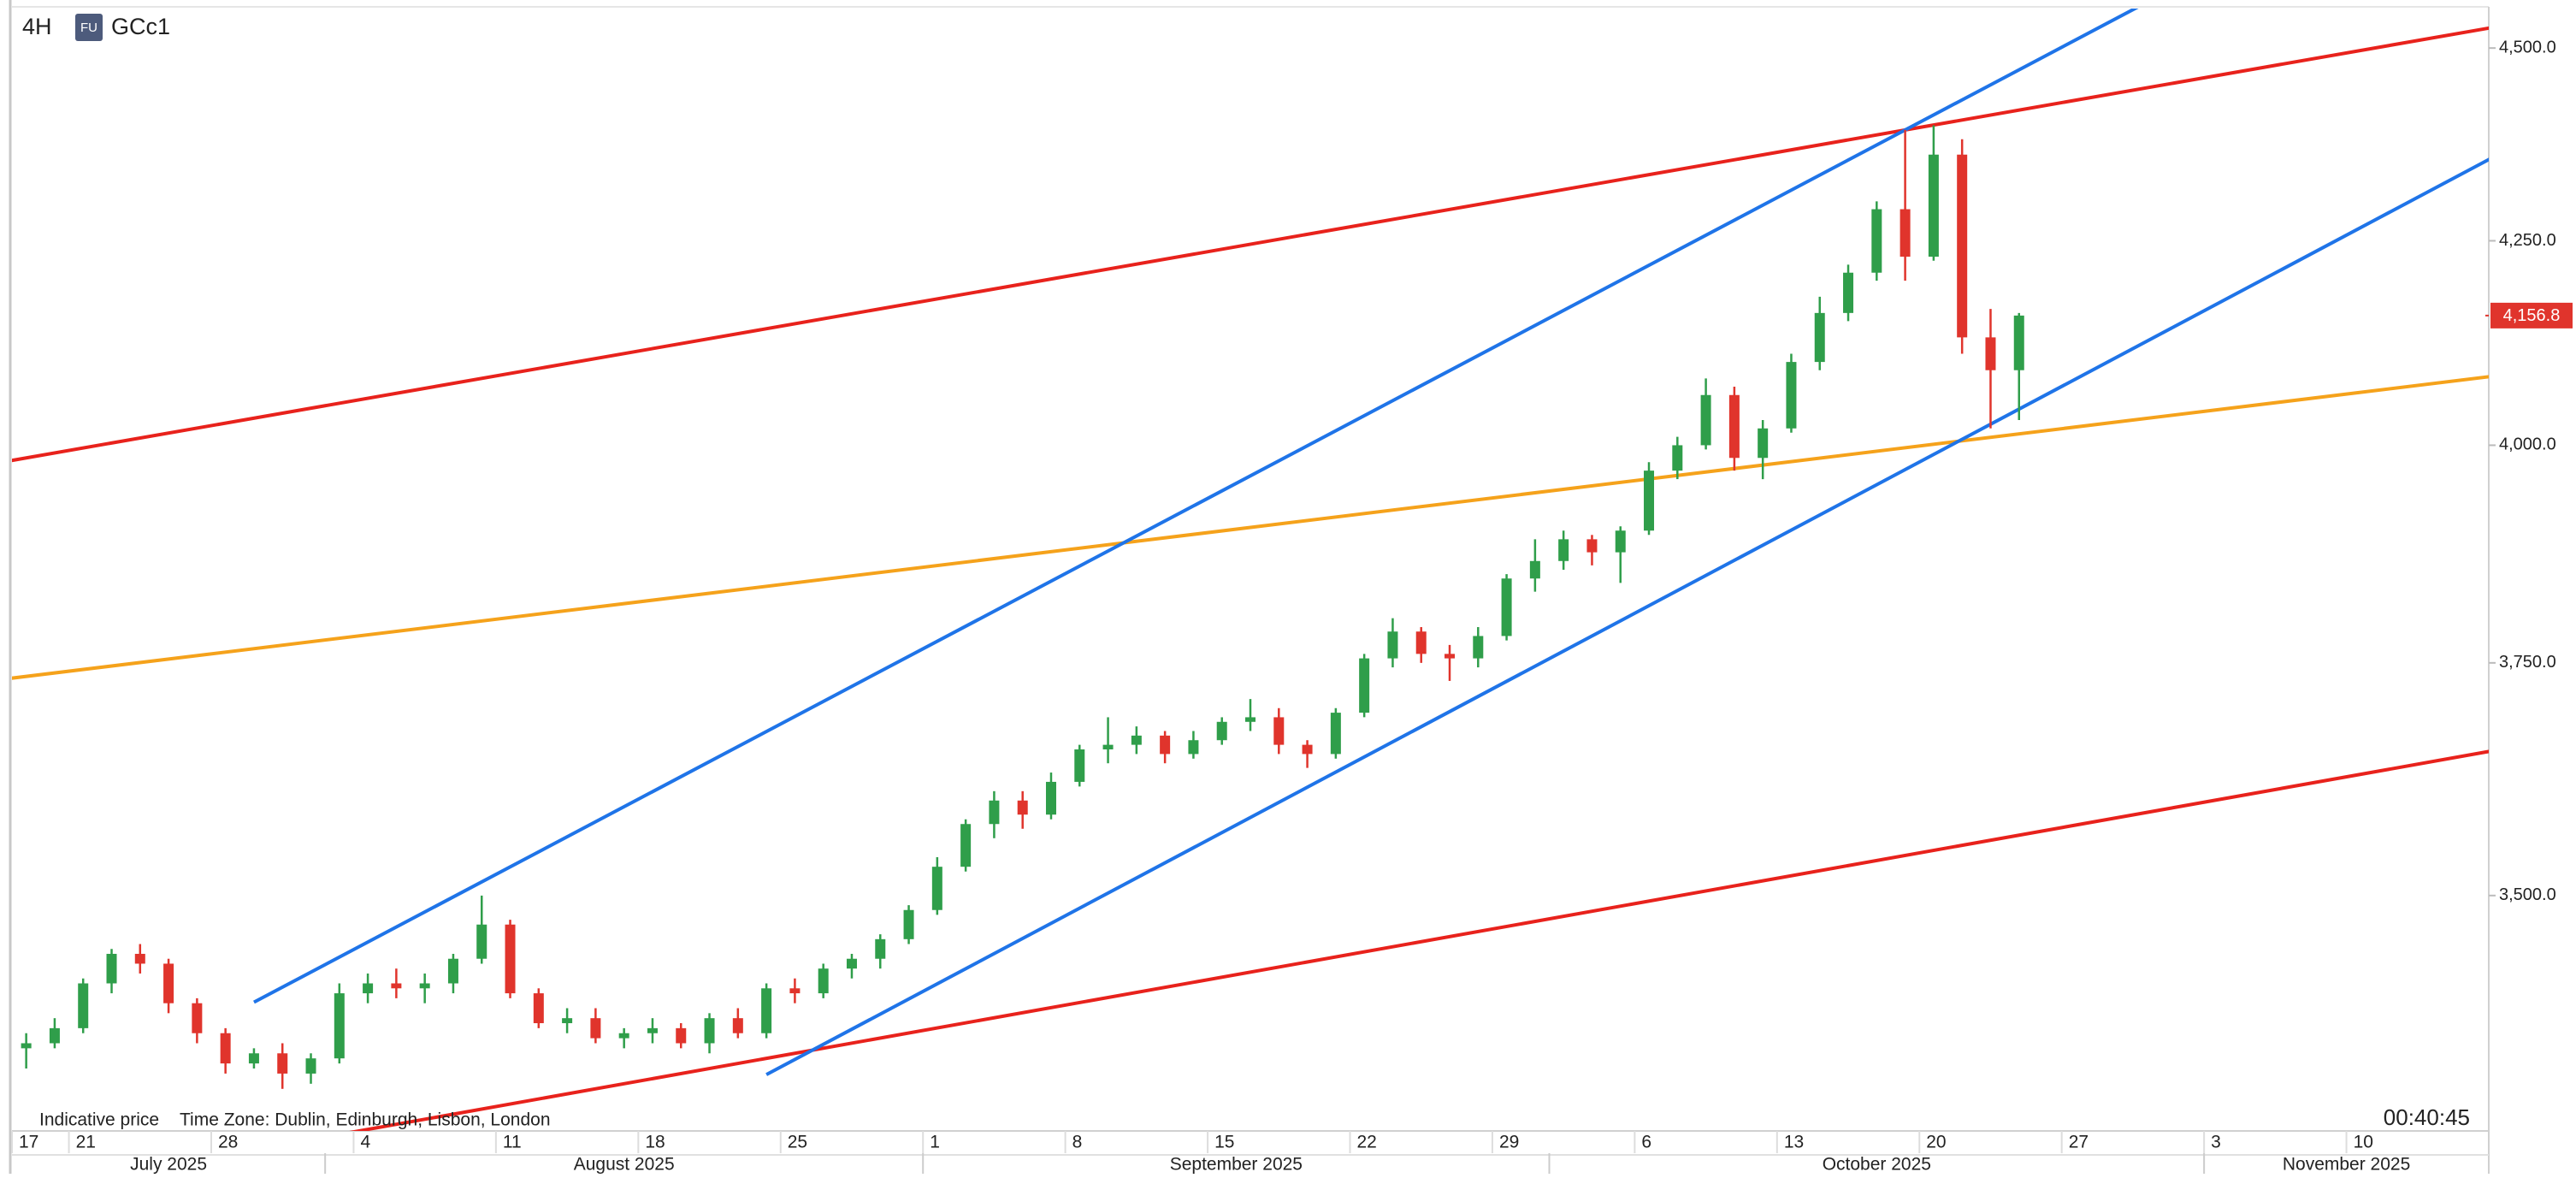 The width and height of the screenshot is (2576, 1178). I want to click on x-tick-label: 15, so click(1224, 1142).